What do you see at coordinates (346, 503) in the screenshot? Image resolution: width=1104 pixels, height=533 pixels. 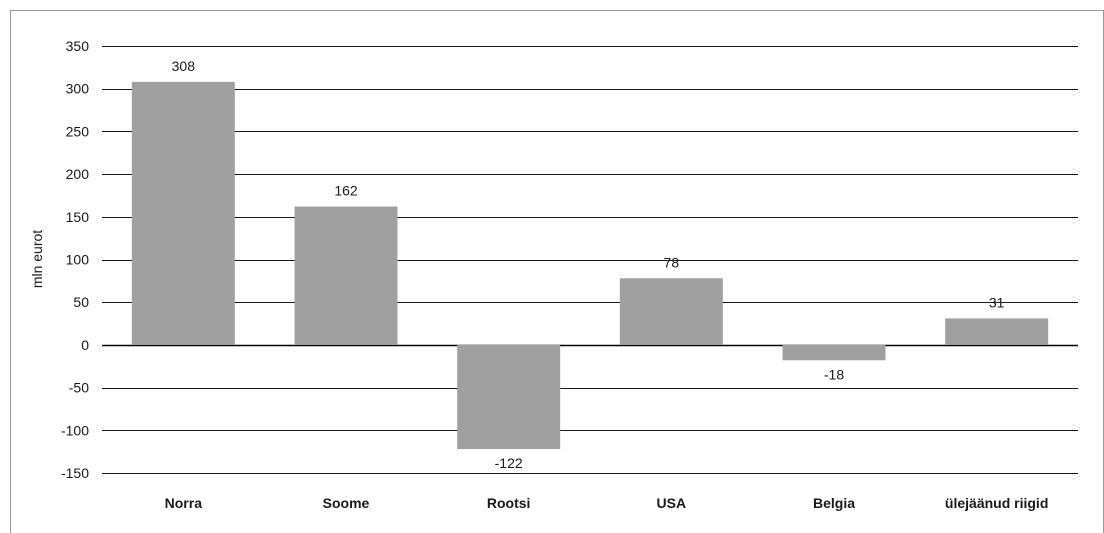 I see `x-tick-label: Soome` at bounding box center [346, 503].